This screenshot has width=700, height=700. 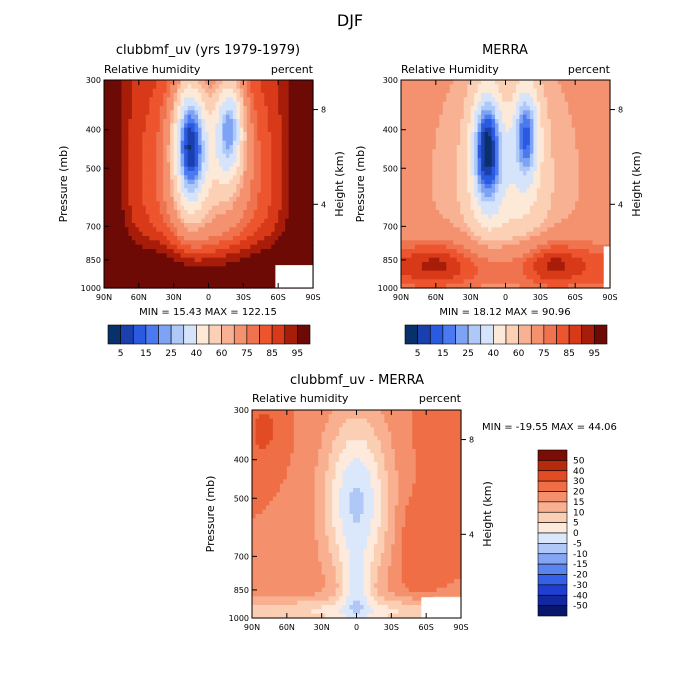 What do you see at coordinates (297, 354) in the screenshot?
I see `colorbar-label: 95` at bounding box center [297, 354].